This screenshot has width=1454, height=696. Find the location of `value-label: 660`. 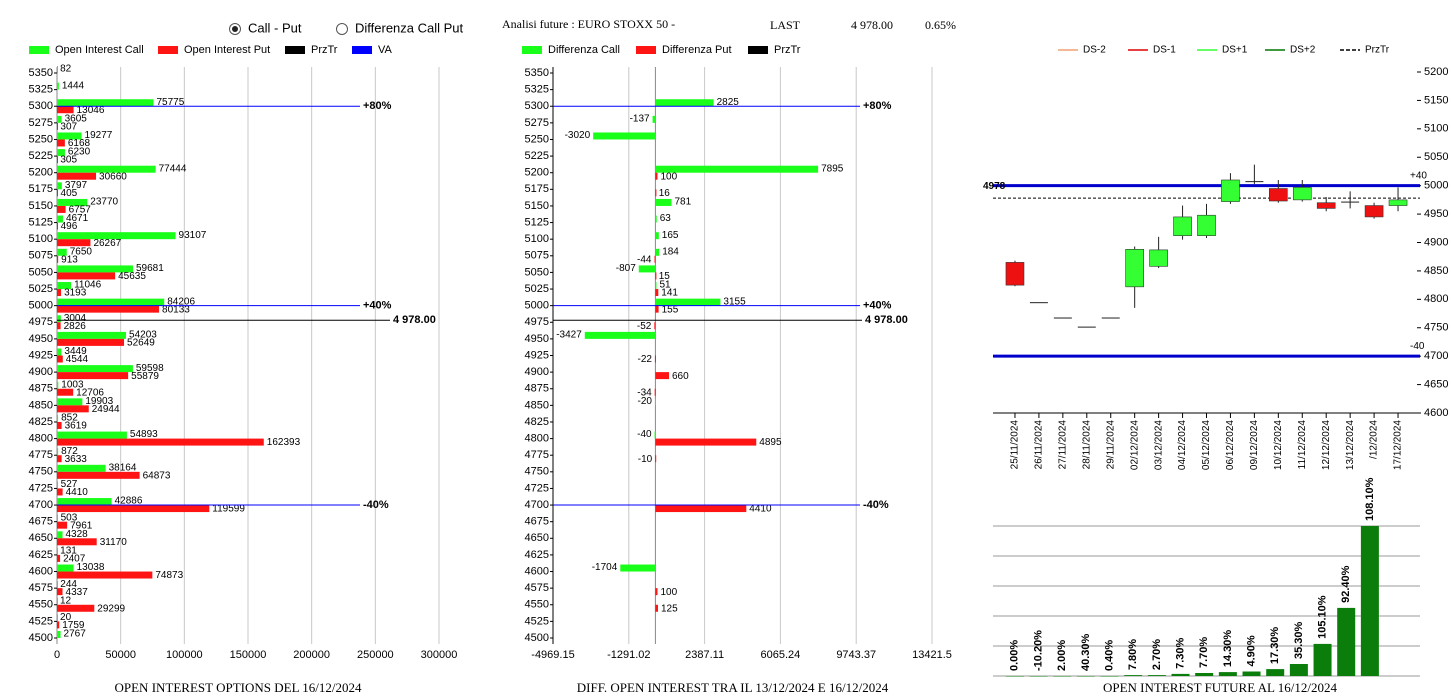

value-label: 660 is located at coordinates (680, 376).